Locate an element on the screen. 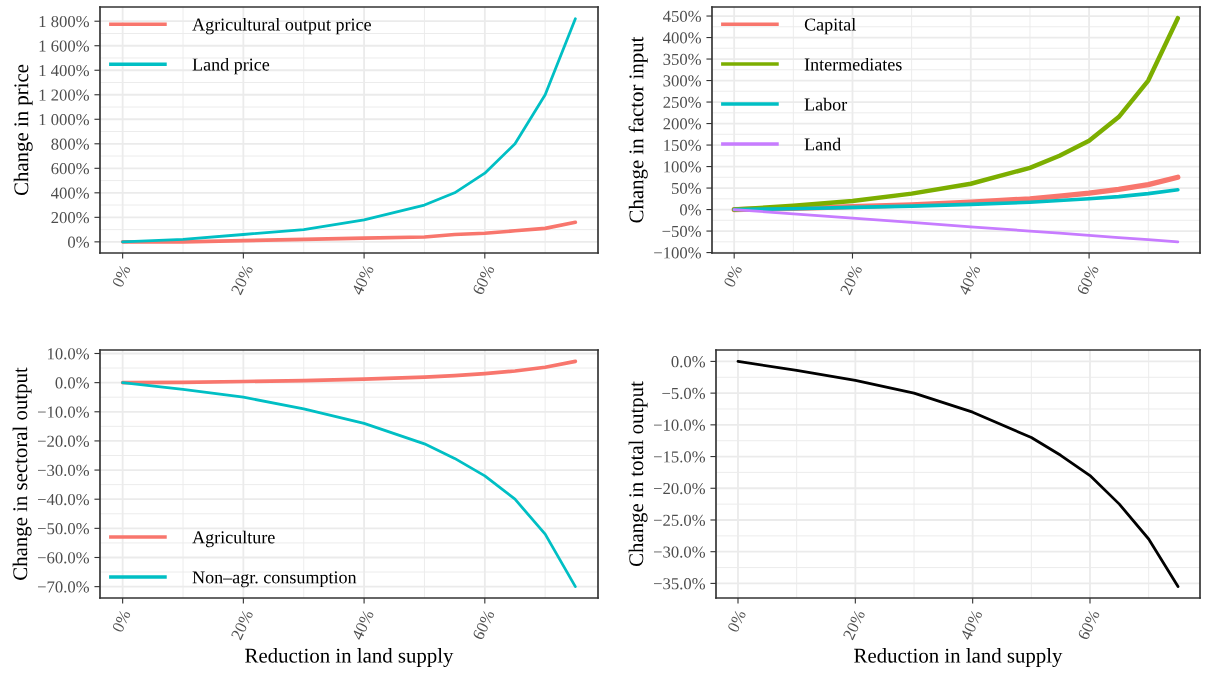 This screenshot has width=1207, height=676. legend-label: Non–agr. consumption is located at coordinates (274, 579).